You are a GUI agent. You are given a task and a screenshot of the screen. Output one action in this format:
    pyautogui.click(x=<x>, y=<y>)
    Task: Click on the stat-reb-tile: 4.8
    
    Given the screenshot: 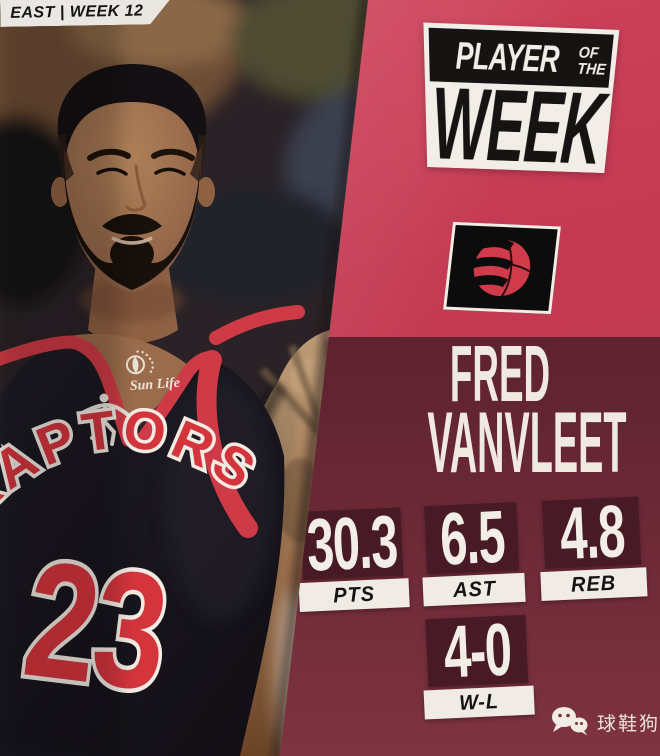 What is the action you would take?
    pyautogui.click(x=592, y=532)
    